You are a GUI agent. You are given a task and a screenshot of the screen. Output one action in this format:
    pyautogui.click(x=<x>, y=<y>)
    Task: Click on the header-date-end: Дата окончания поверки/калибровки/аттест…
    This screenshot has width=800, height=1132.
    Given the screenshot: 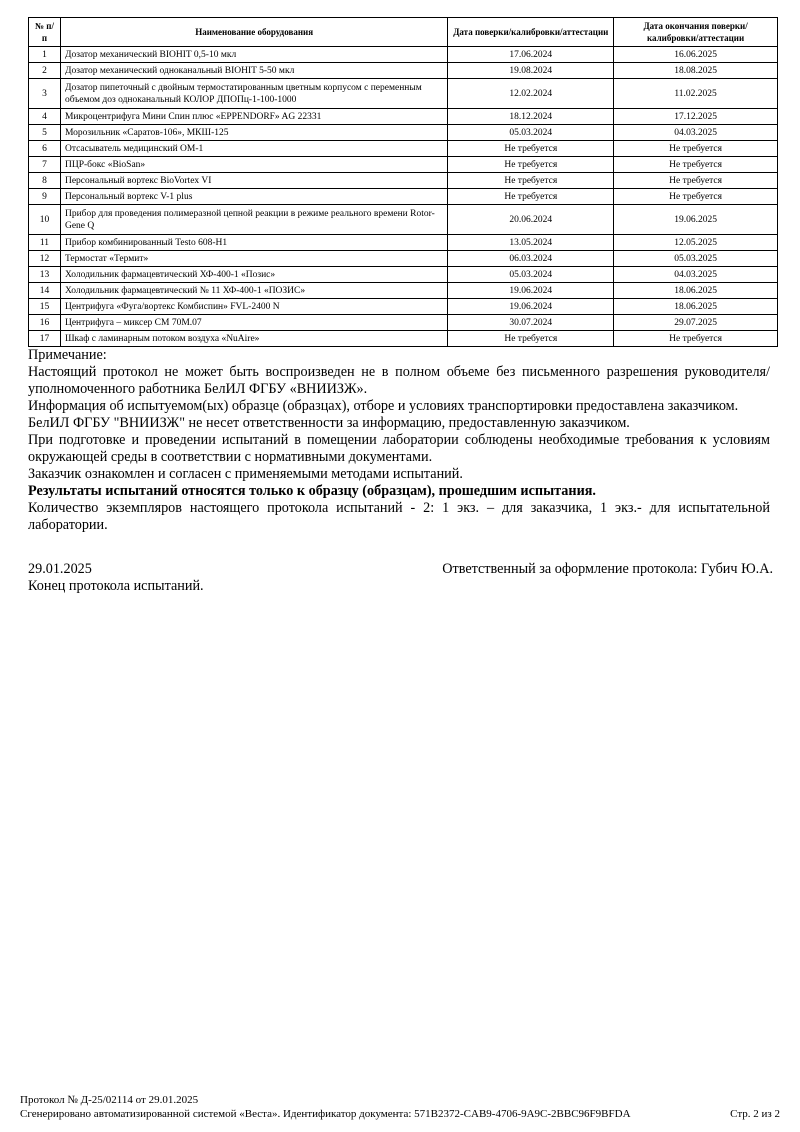 What is the action you would take?
    pyautogui.click(x=695, y=32)
    